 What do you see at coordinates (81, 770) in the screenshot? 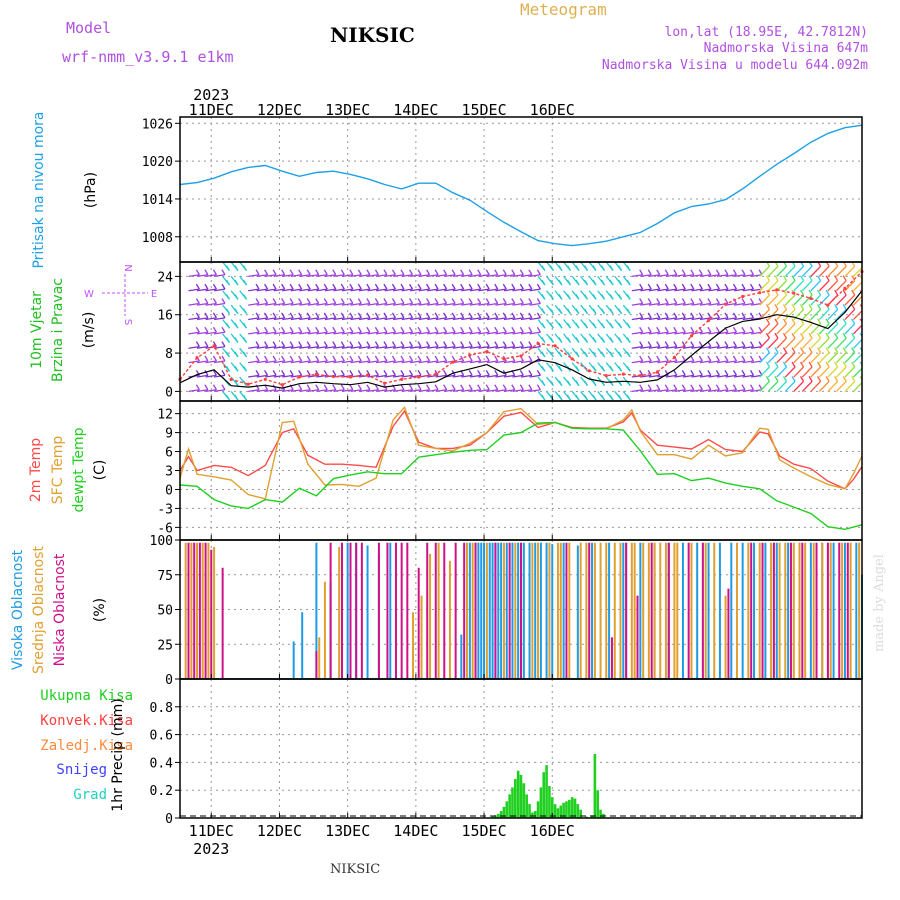
I see `snow-label: Snijeg` at bounding box center [81, 770].